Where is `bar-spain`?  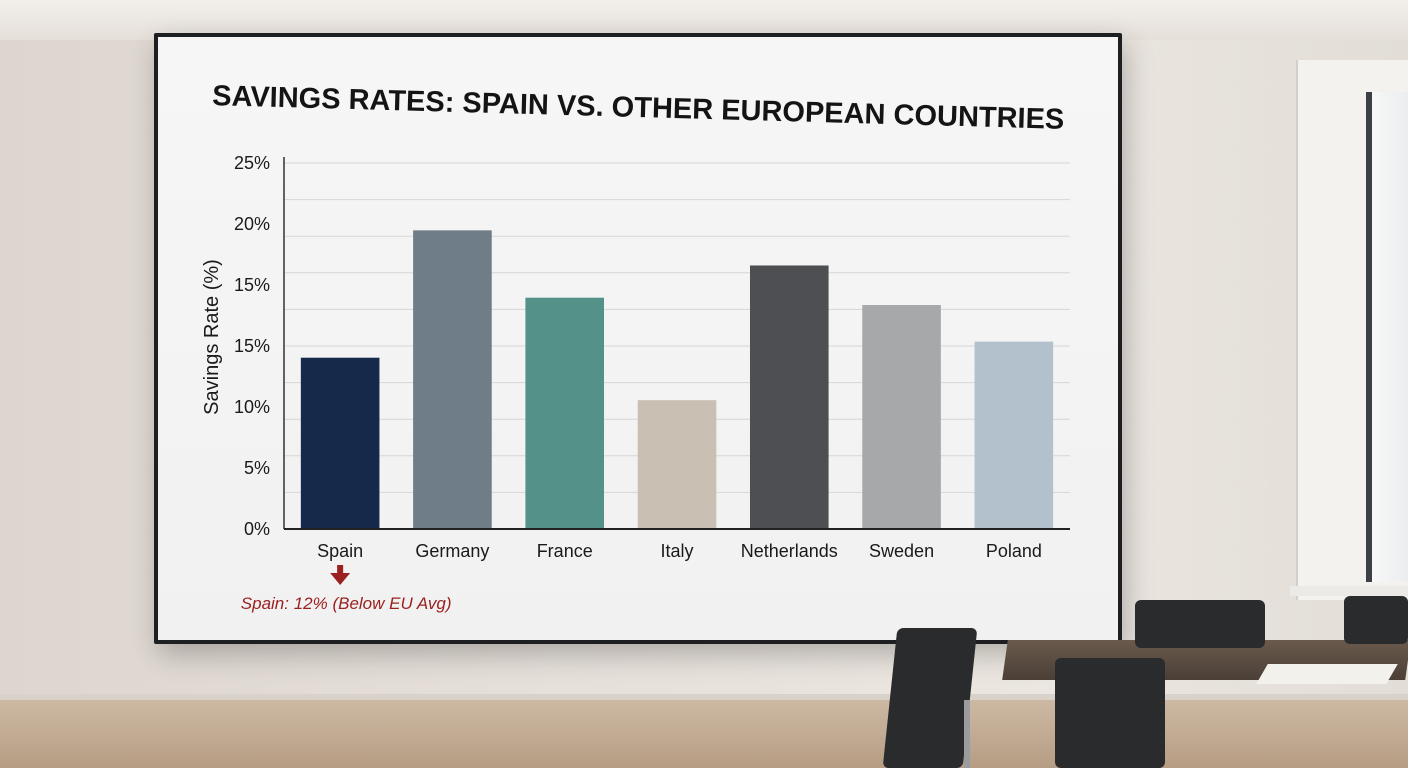
bar-spain is located at coordinates (340, 443).